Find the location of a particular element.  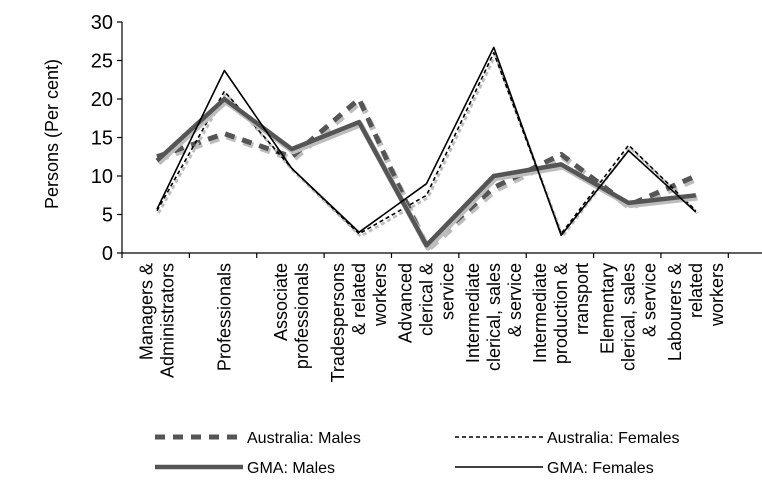

x-tick-label: Tradespersons& relatedworkers is located at coordinates (359, 322).